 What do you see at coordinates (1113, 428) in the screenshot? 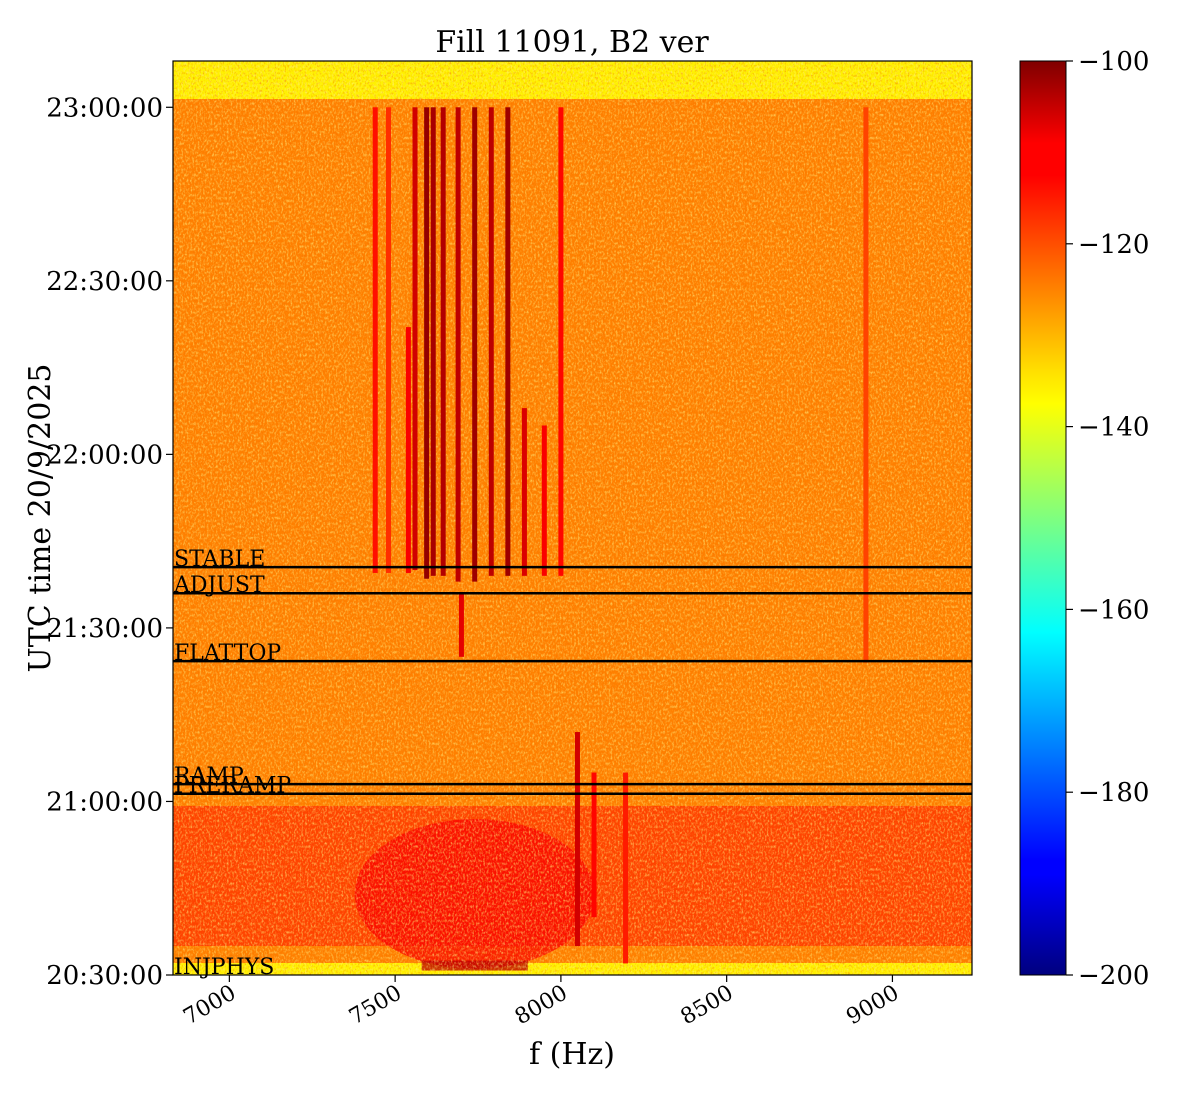
I see `colorbar-tick-label-2: −140` at bounding box center [1113, 428].